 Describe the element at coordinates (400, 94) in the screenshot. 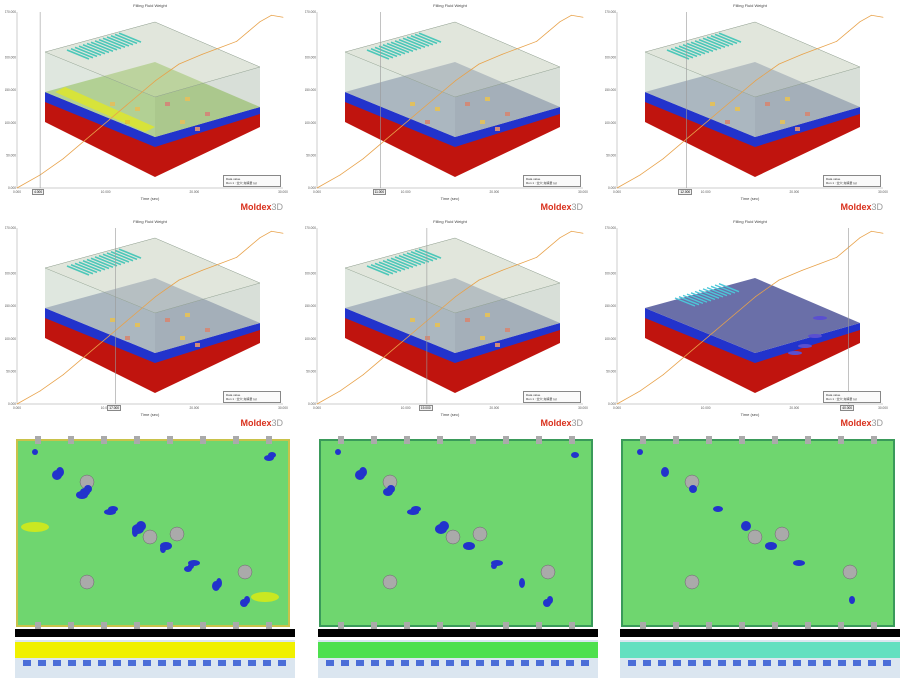

I see `housing-left` at that location.